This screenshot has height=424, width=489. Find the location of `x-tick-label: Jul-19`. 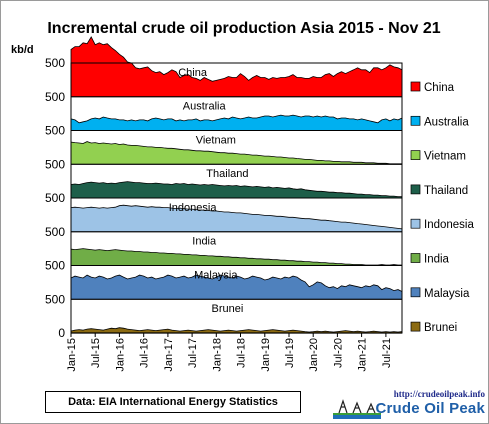

x-tick-label: Jul-19 is located at coordinates (290, 353).